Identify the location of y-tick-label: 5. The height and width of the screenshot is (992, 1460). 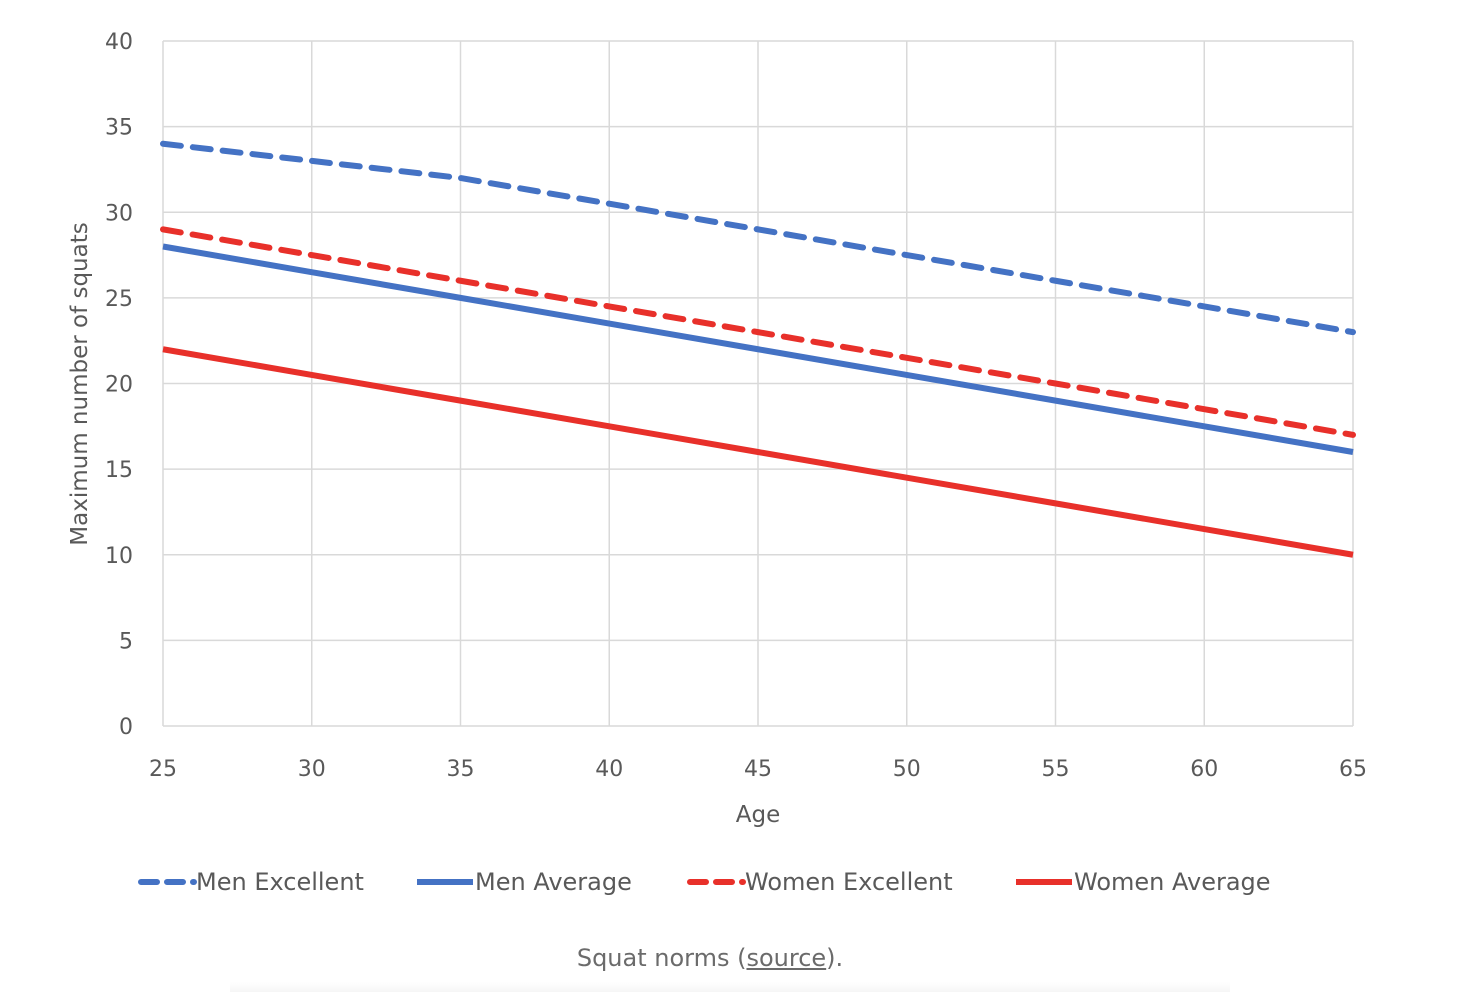
(126, 641).